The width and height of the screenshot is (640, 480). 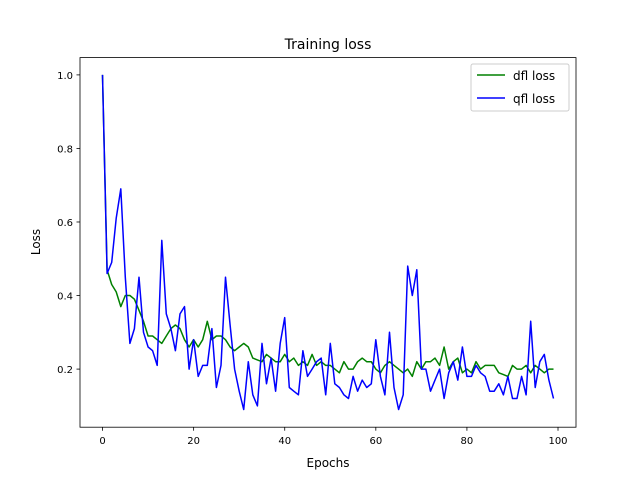 What do you see at coordinates (375, 441) in the screenshot?
I see `x-tick-label: 60` at bounding box center [375, 441].